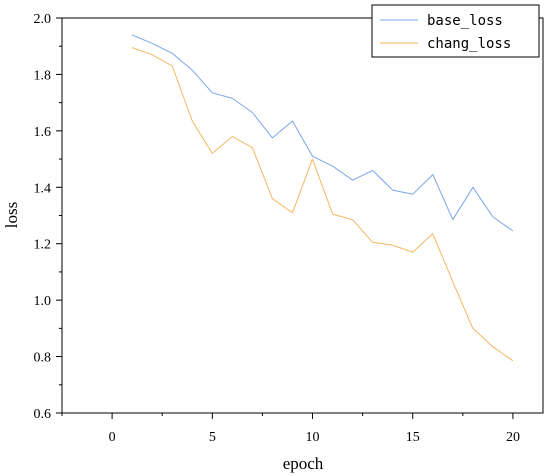  Describe the element at coordinates (43, 188) in the screenshot. I see `y-tick-label: 1.4` at that location.